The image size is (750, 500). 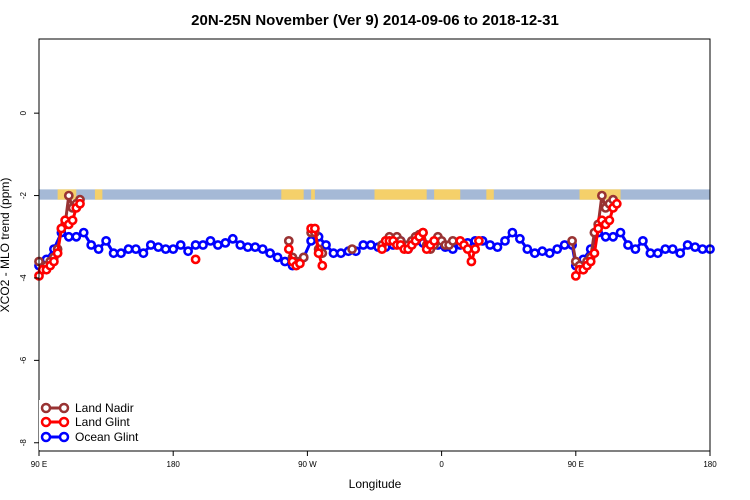 What do you see at coordinates (441, 464) in the screenshot?
I see `x-tick-label: 0` at bounding box center [441, 464].